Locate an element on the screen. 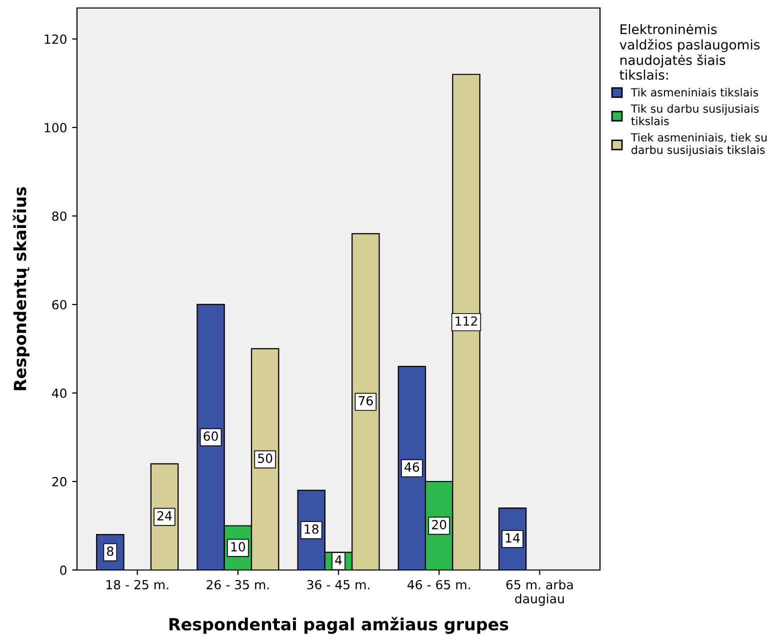  data-label: 46 is located at coordinates (412, 467).